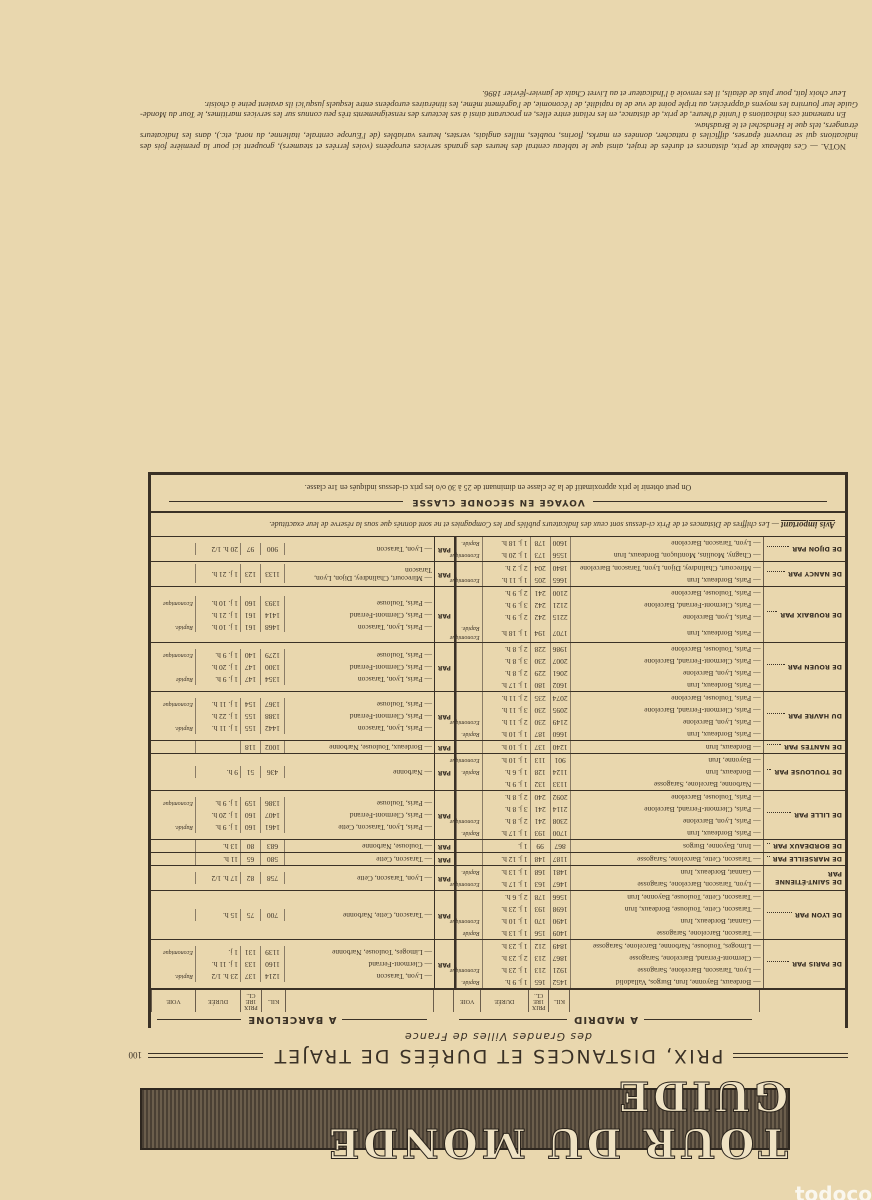 This screenshot has width=872, height=1200. I want to click on city-label: DE PARIS PAR, so click(817, 964).